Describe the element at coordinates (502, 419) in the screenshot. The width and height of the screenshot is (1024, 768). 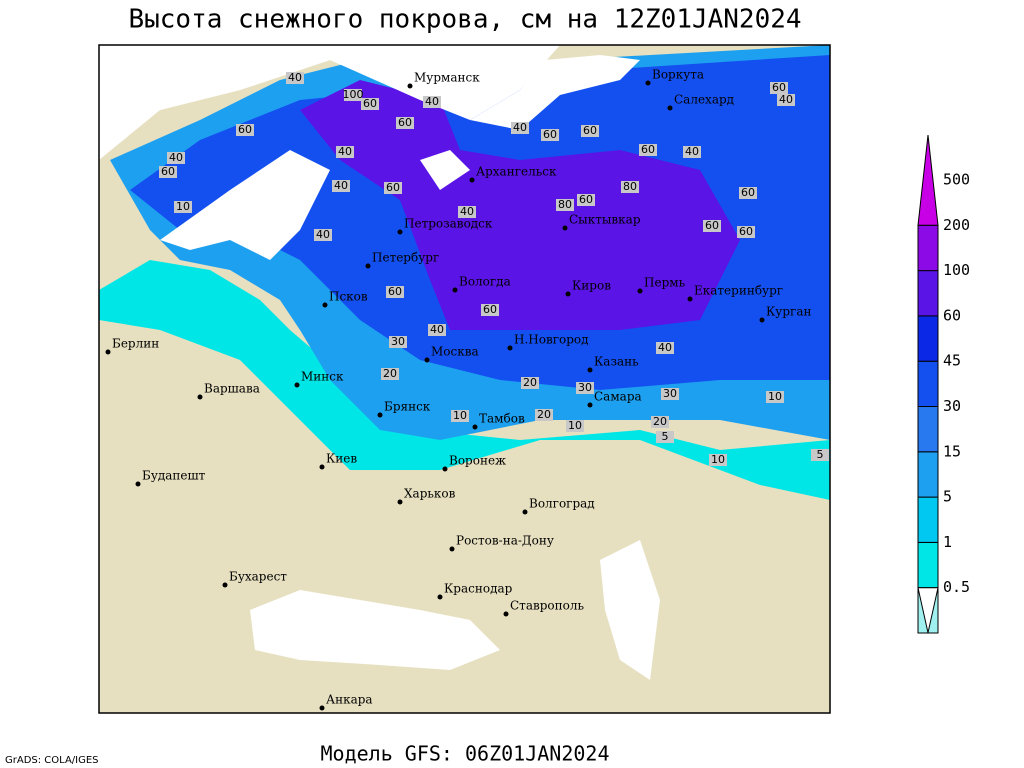
I see `city-label: Тамбов` at that location.